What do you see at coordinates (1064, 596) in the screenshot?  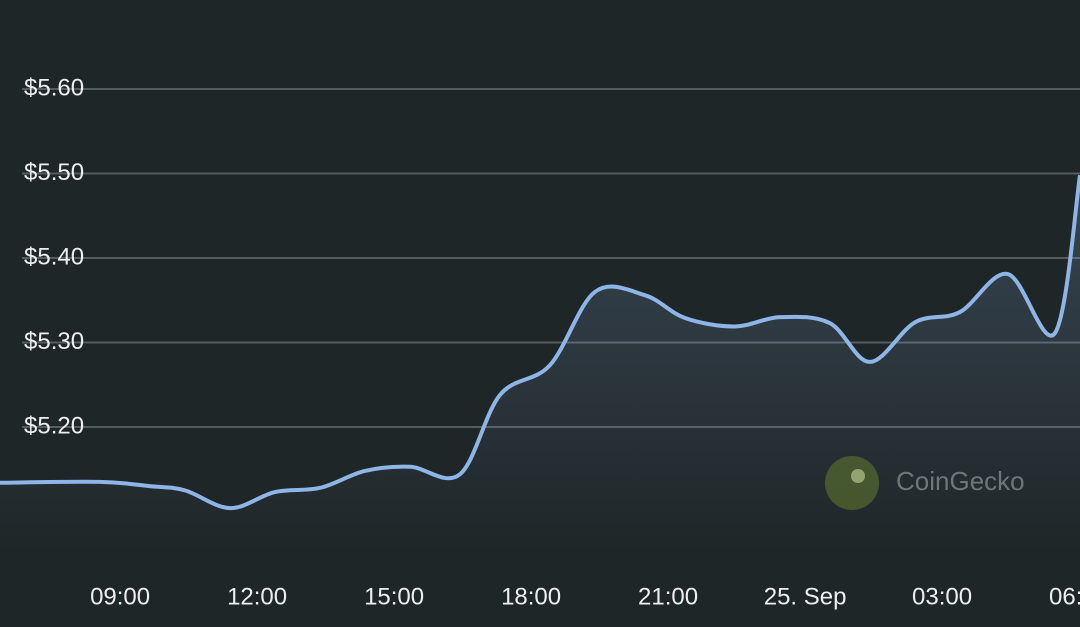 I see `x-tick-label: 06:00` at bounding box center [1064, 596].